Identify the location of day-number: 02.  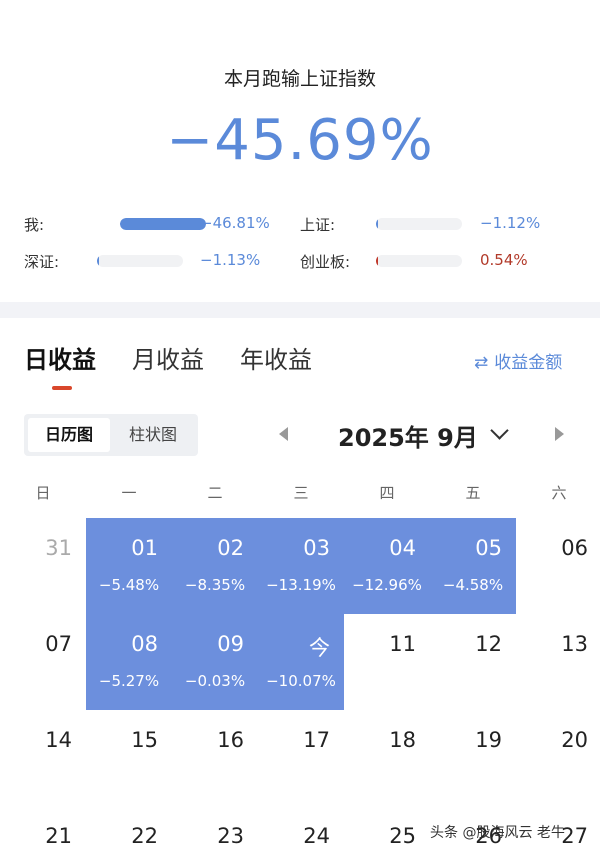
(230, 548).